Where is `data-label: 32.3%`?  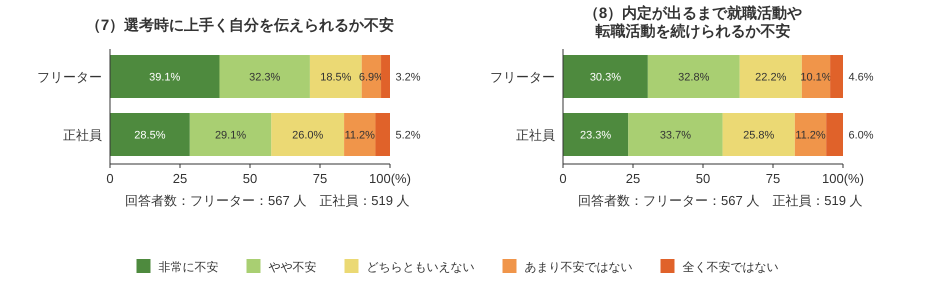 data-label: 32.3% is located at coordinates (265, 78).